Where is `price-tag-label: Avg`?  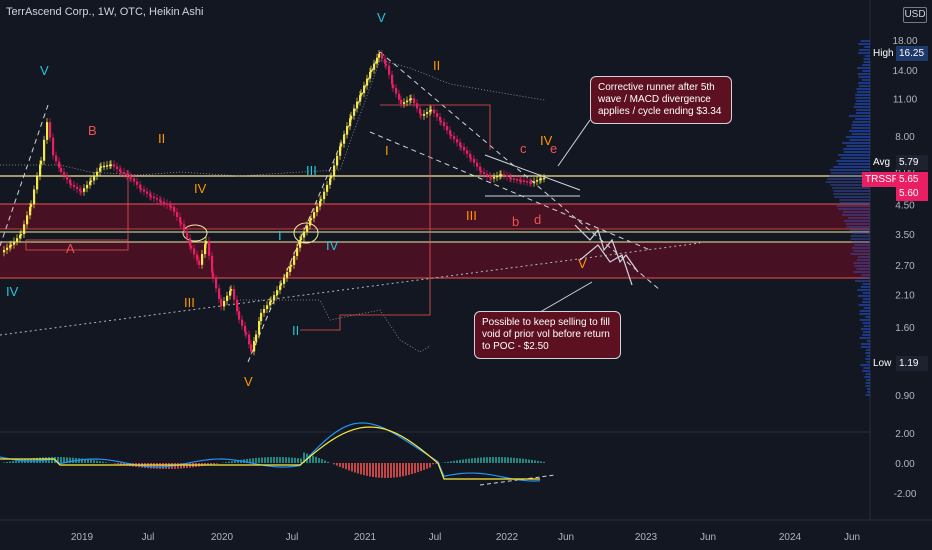 price-tag-label: Avg is located at coordinates (881, 162).